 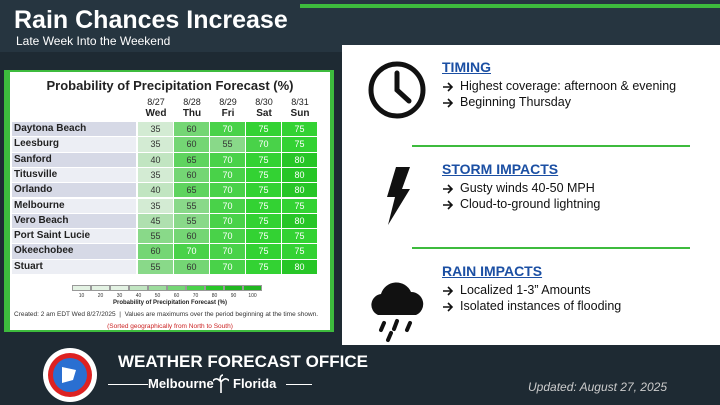 What do you see at coordinates (228, 102) in the screenshot?
I see `date-header: 8/29` at bounding box center [228, 102].